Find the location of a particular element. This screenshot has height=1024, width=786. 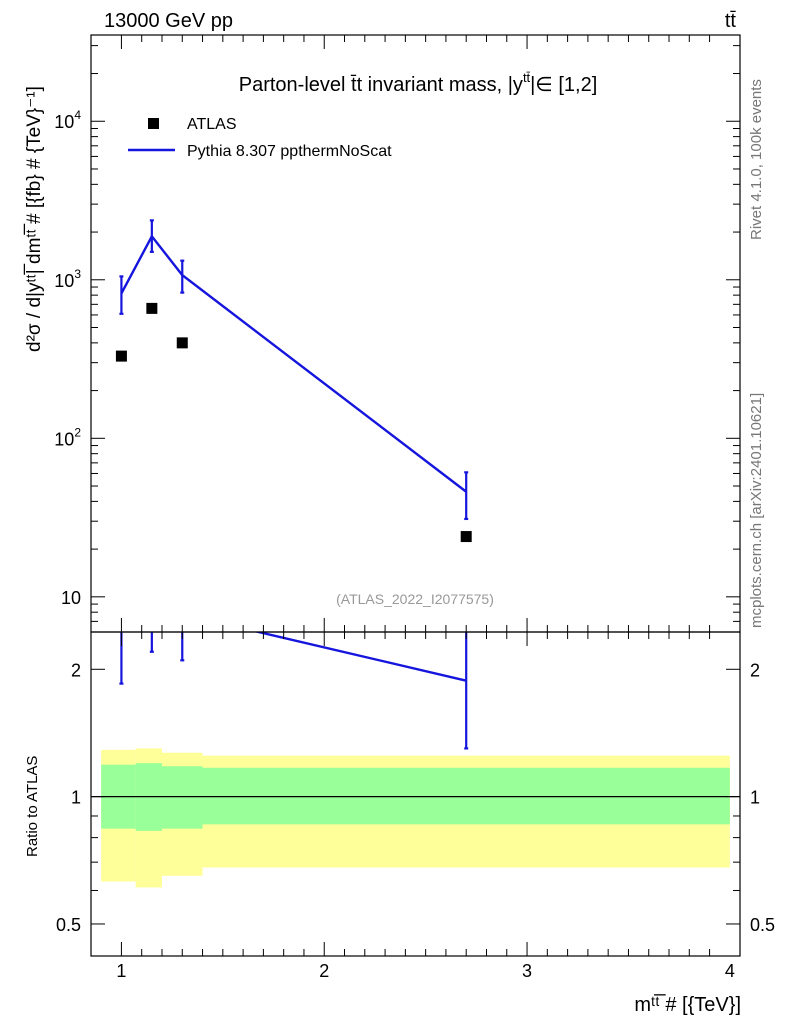

ratio-y-tick-label-right: 1 is located at coordinates (755, 798).